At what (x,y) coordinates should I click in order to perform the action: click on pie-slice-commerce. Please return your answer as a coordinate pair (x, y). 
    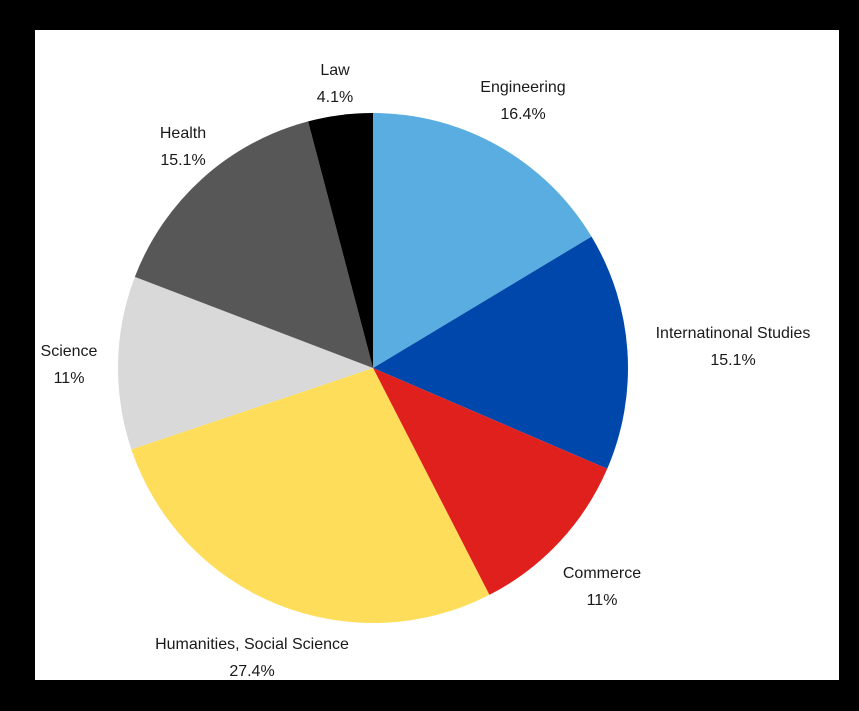
    Looking at the image, I should click on (490, 481).